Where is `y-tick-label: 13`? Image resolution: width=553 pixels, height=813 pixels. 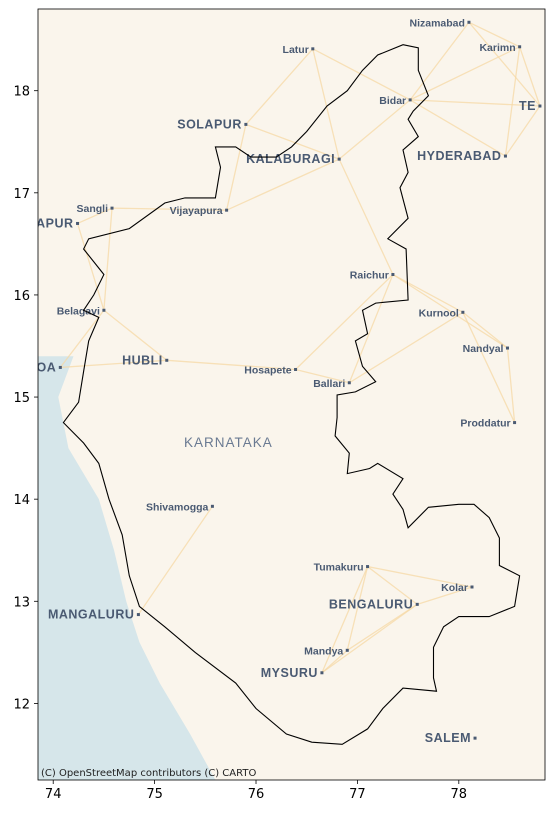 y-tick-label: 13 is located at coordinates (21, 602).